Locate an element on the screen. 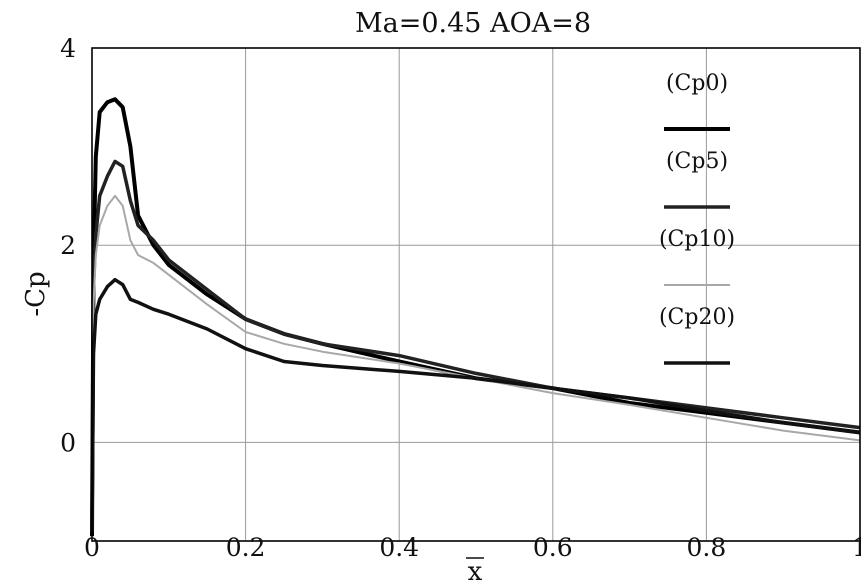 The height and width of the screenshot is (586, 861). x-tick-label: 1 is located at coordinates (856, 547).